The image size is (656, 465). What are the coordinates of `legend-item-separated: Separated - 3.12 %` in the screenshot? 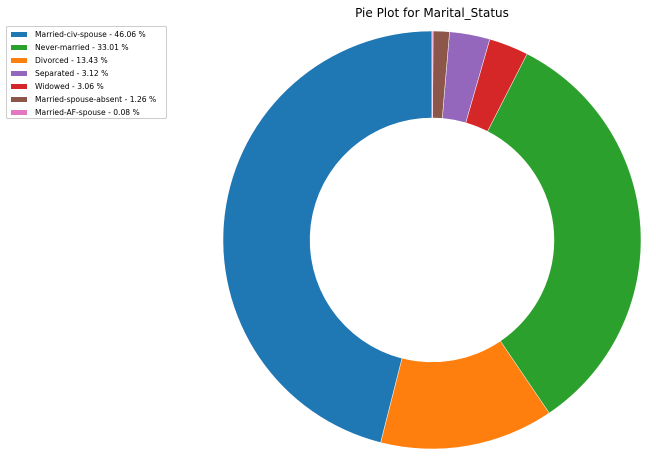 It's located at (86, 73).